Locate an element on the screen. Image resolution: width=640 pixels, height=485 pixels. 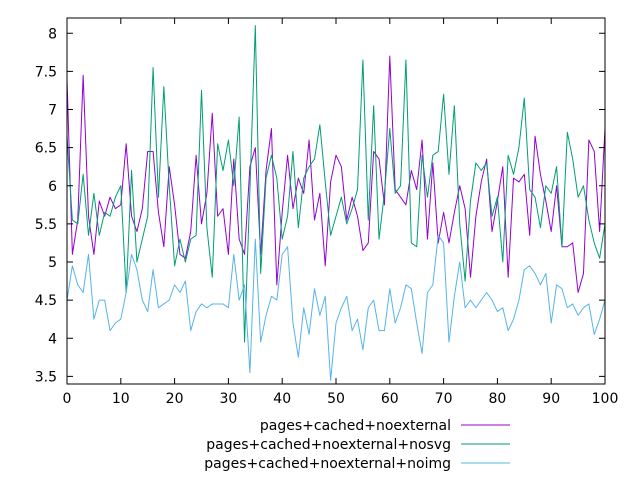
x-tick-label: 40 is located at coordinates (282, 399).